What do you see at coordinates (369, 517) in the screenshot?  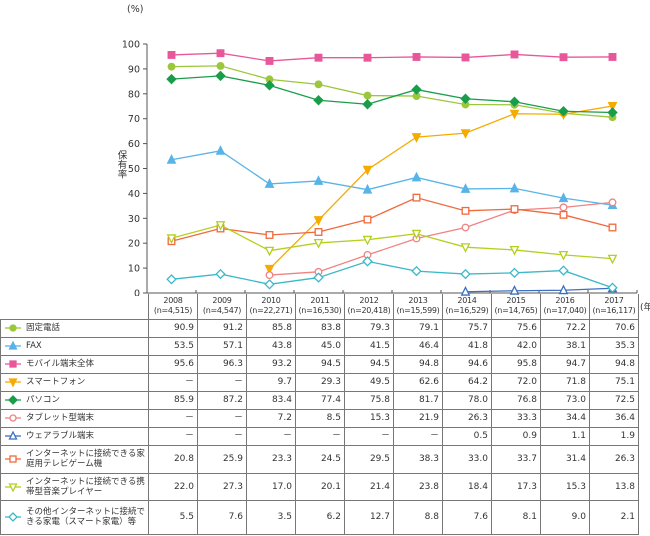 I see `value-cell: 12.7` at bounding box center [369, 517].